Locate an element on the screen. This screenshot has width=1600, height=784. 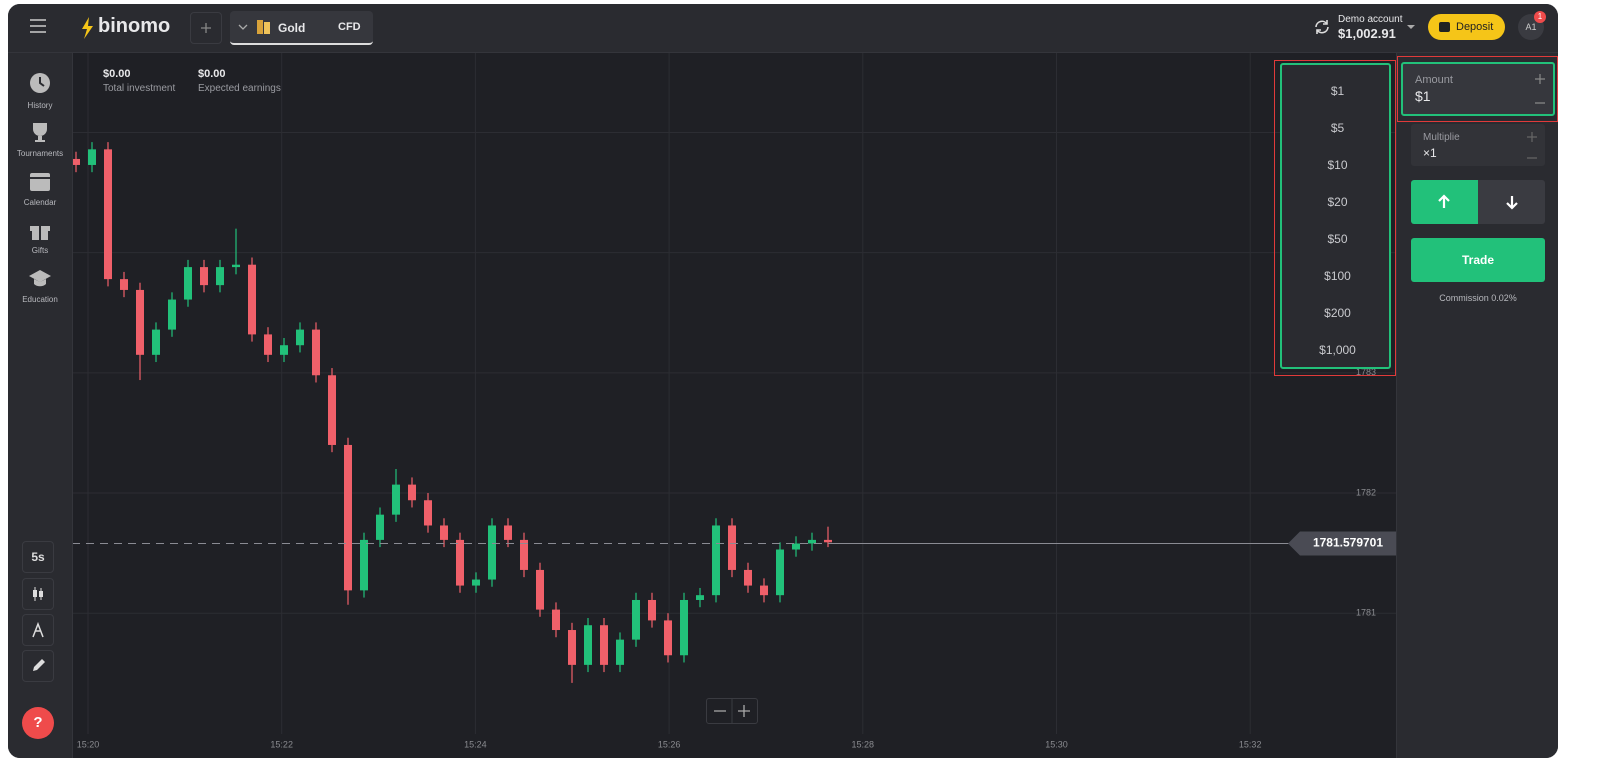
history-icon is located at coordinates (40, 83).